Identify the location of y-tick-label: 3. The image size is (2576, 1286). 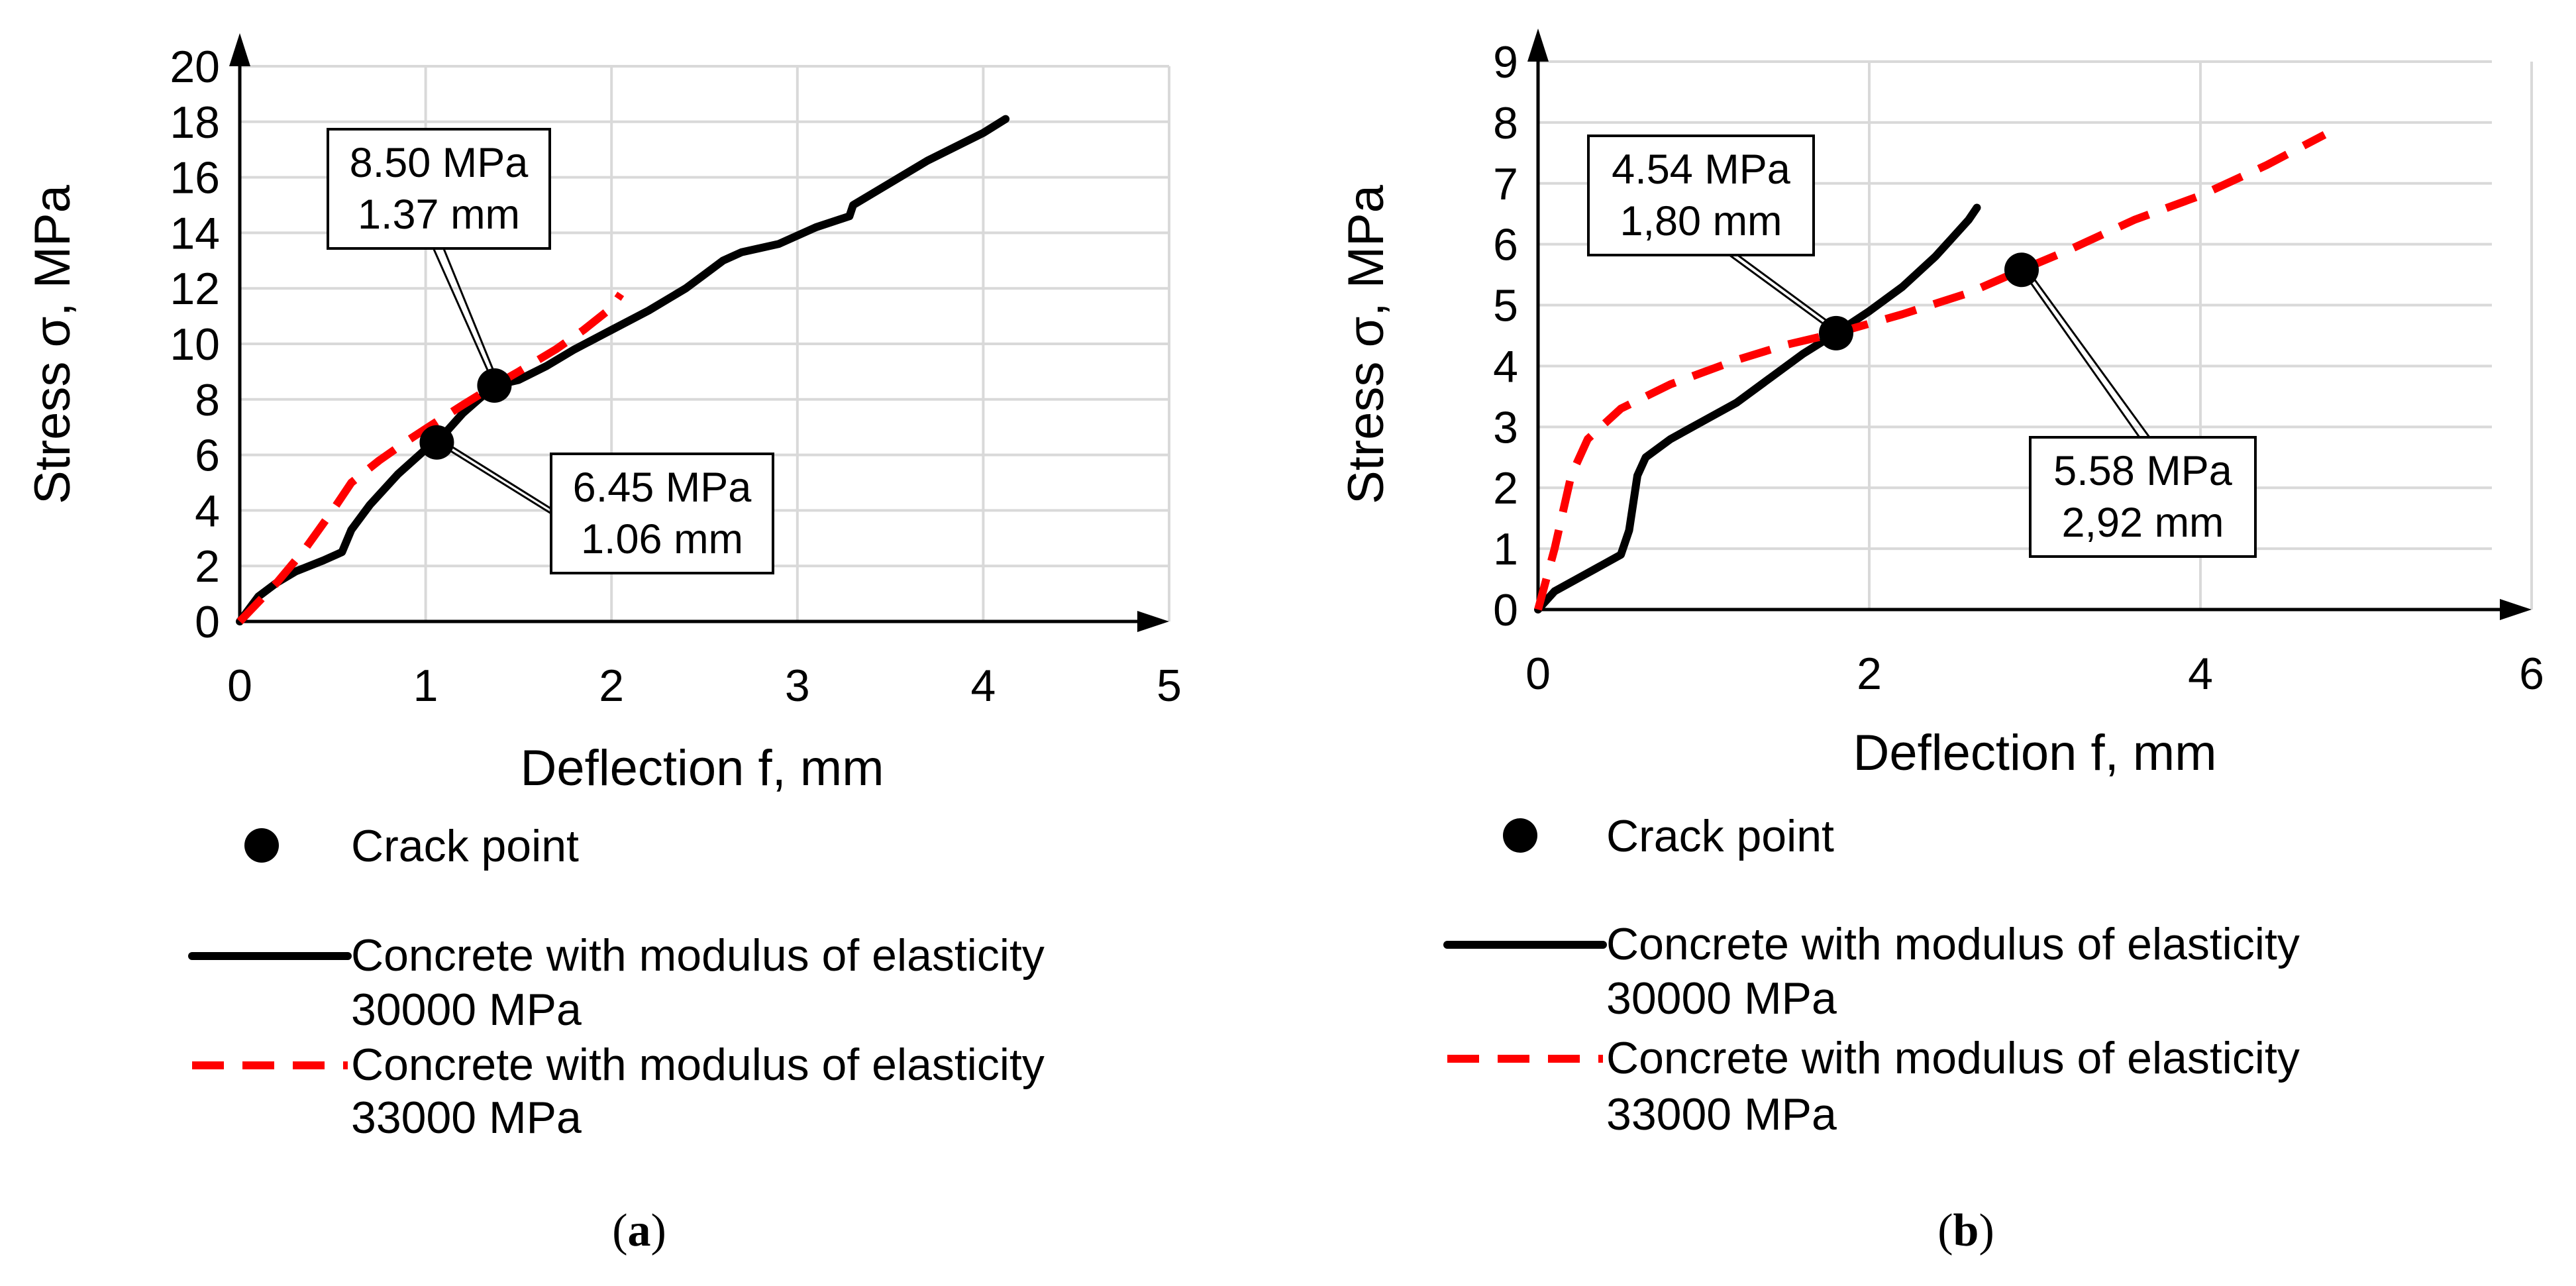
(1505, 427).